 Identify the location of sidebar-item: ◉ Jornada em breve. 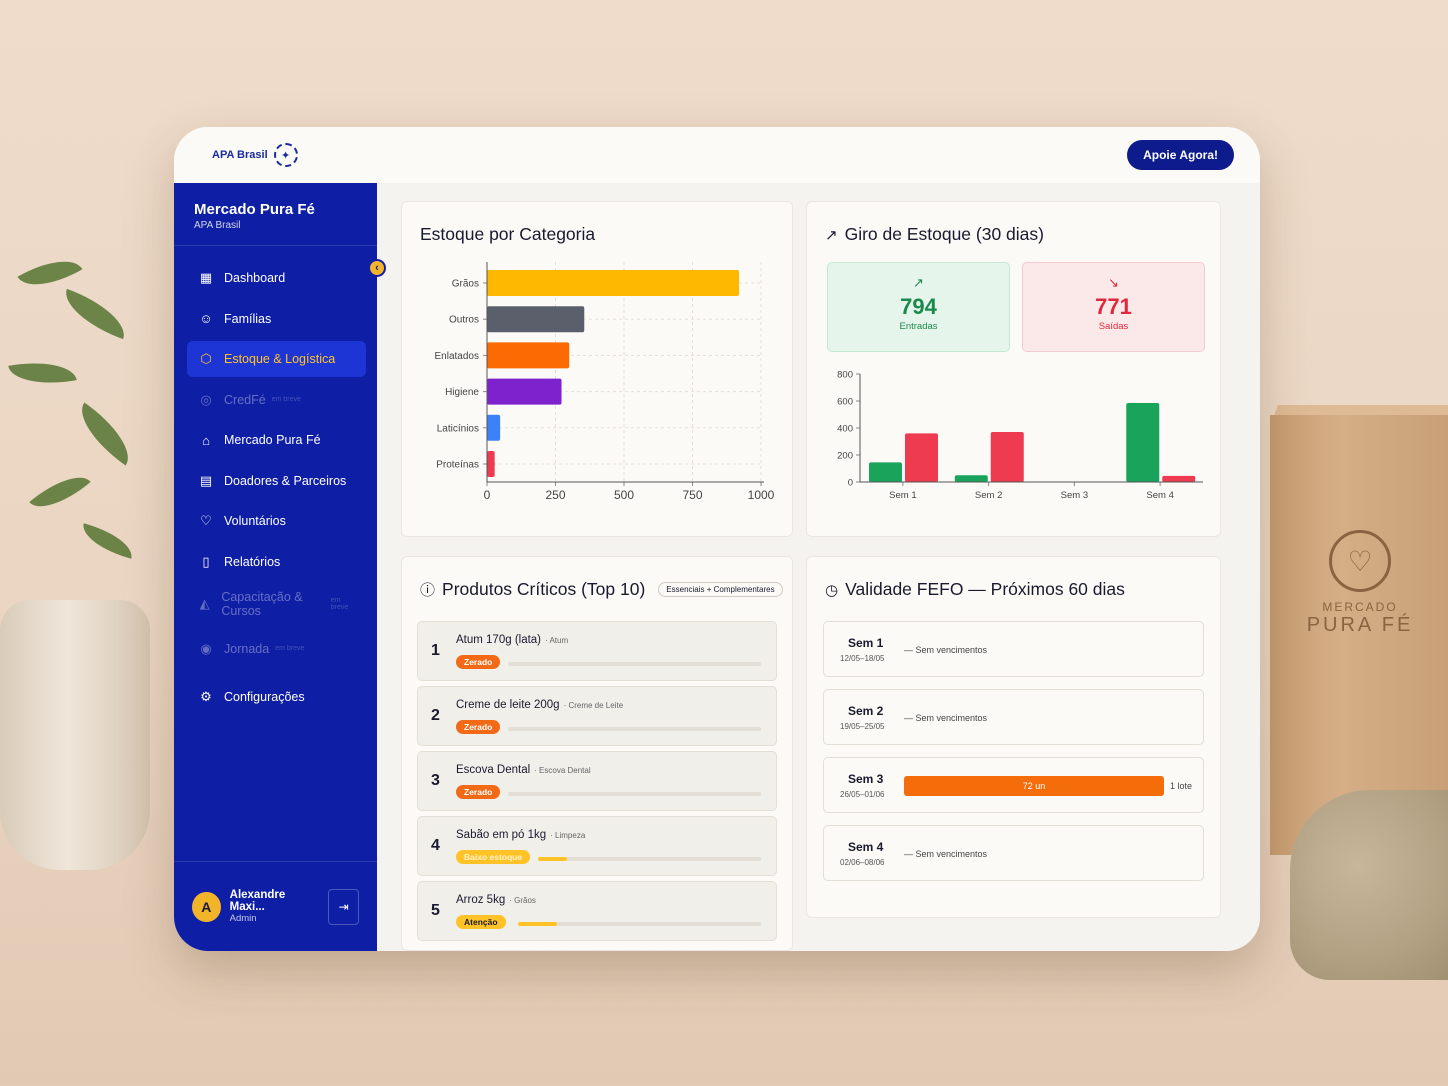
(276, 649).